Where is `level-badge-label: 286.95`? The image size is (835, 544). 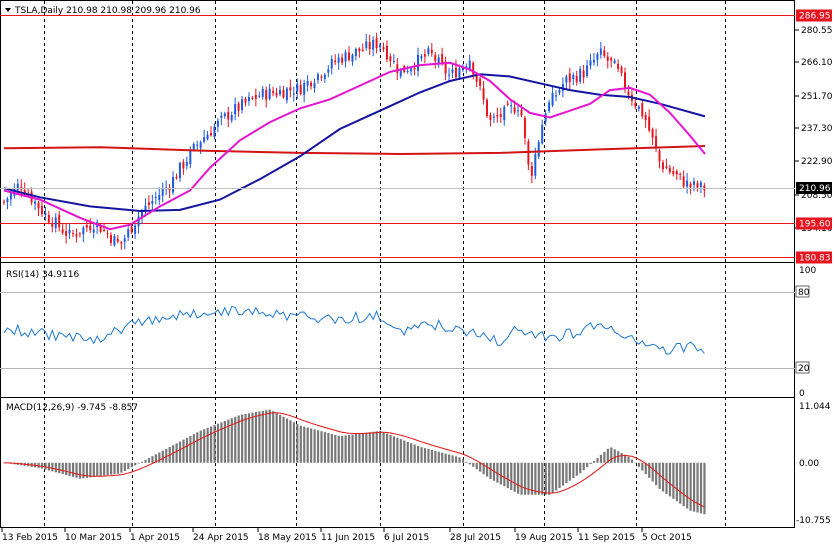
level-badge-label: 286.95 is located at coordinates (815, 17).